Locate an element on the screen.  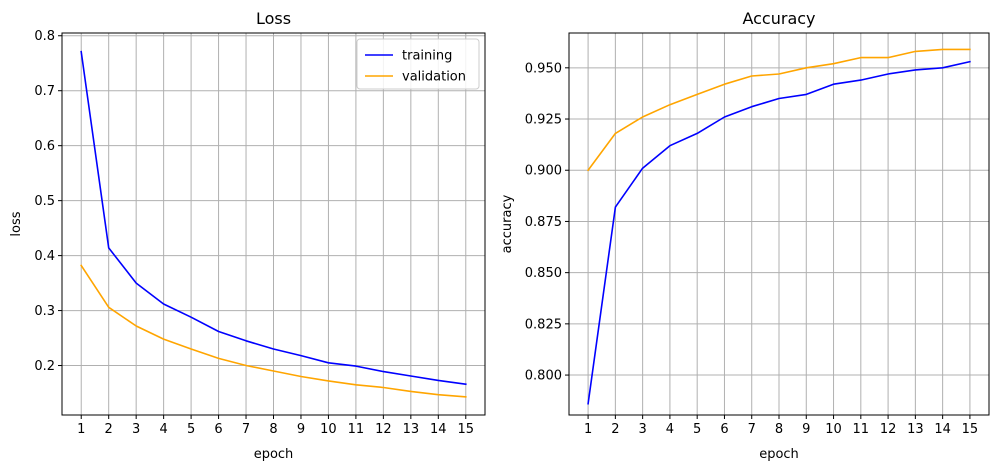
y-tick-label: 0.950 is located at coordinates (543, 68).